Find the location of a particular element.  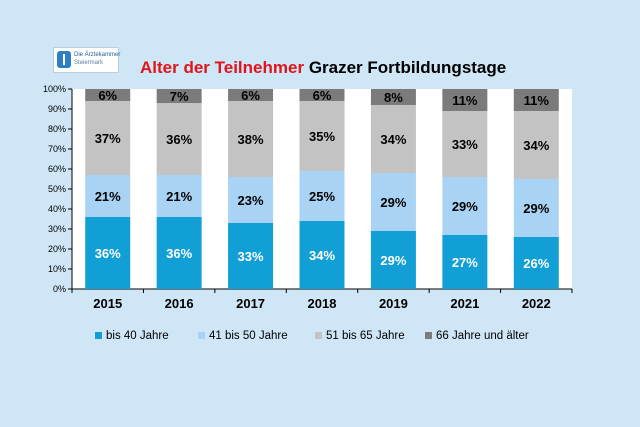

data-label: 27% is located at coordinates (465, 262).